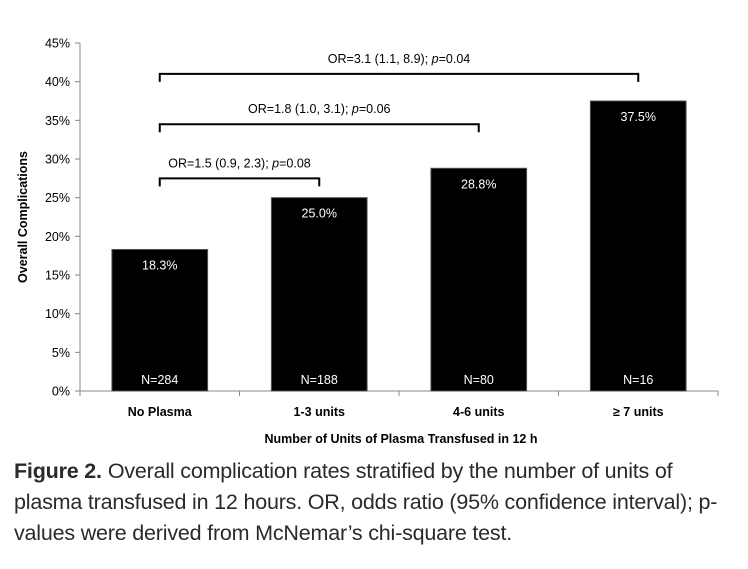 Image resolution: width=748 pixels, height=569 pixels. What do you see at coordinates (57, 44) in the screenshot?
I see `y-tick-label: 45%` at bounding box center [57, 44].